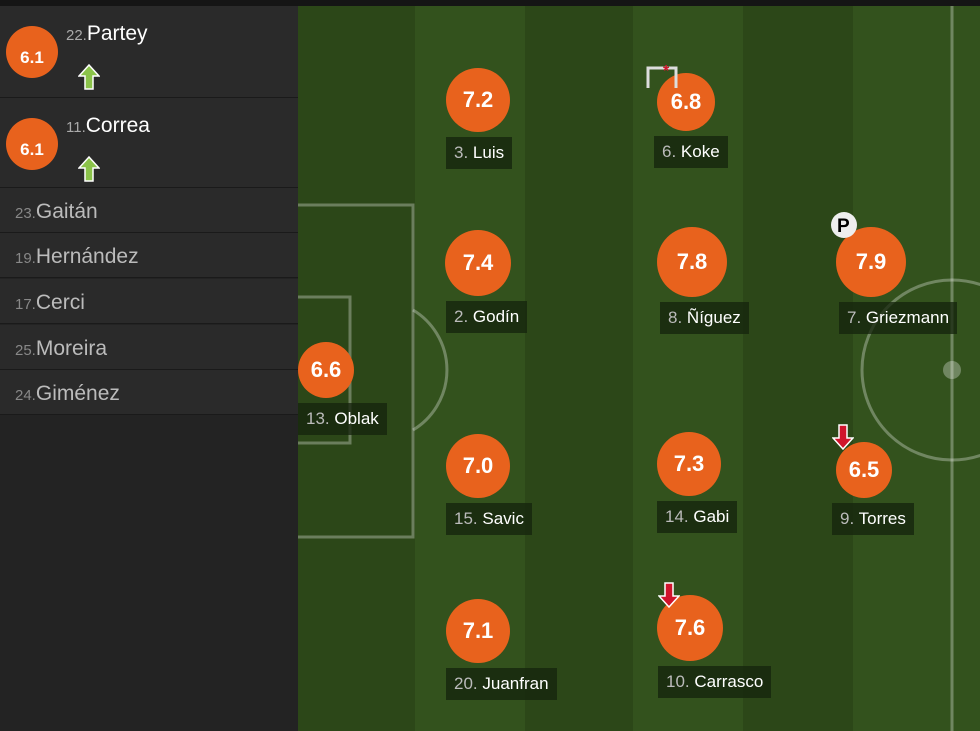  What do you see at coordinates (854, 317) in the screenshot?
I see `player-number: 7.` at bounding box center [854, 317].